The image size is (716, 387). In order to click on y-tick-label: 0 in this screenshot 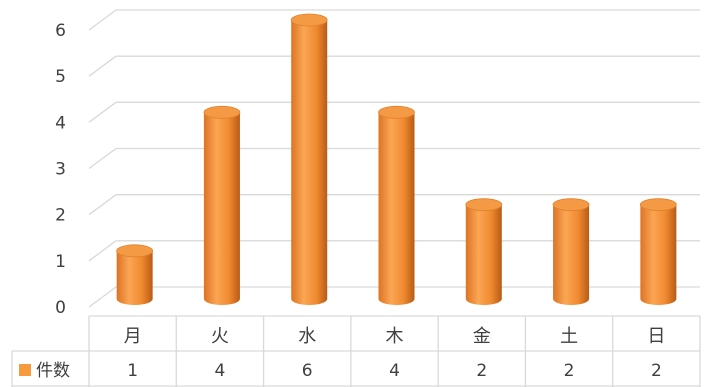, I will do `click(60, 308)`.